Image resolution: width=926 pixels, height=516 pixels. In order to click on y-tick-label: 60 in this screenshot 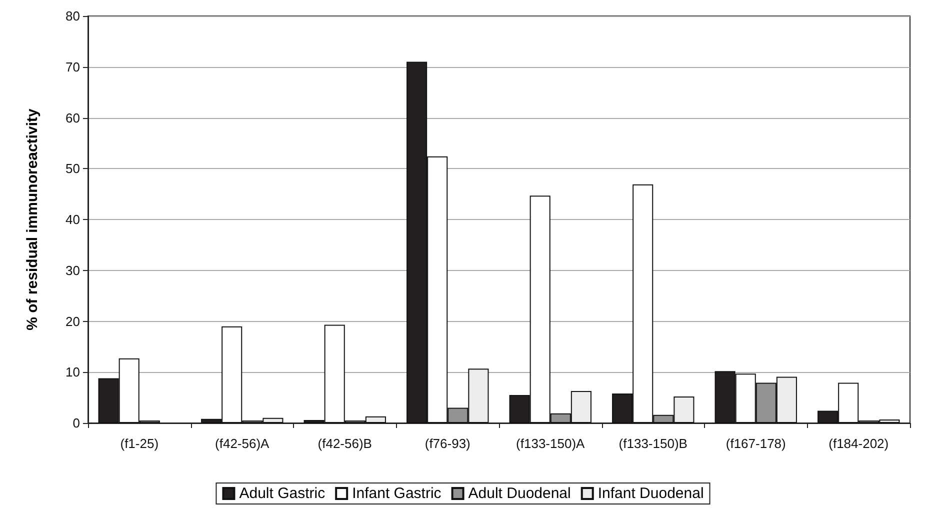, I will do `click(73, 118)`.